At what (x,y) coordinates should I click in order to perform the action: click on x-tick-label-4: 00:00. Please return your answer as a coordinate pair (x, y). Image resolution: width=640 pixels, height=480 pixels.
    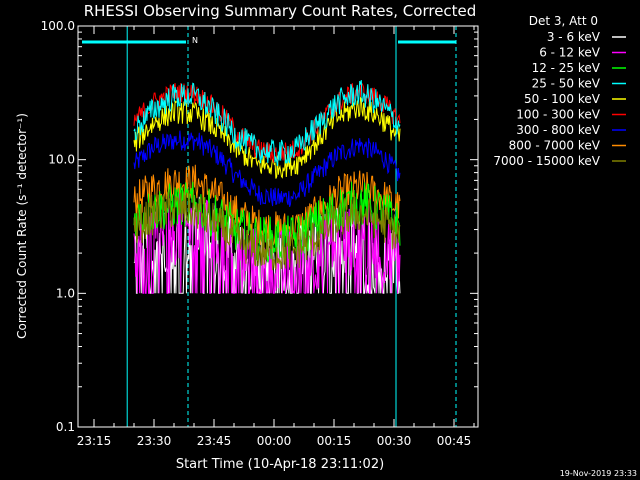
    Looking at the image, I should click on (274, 441).